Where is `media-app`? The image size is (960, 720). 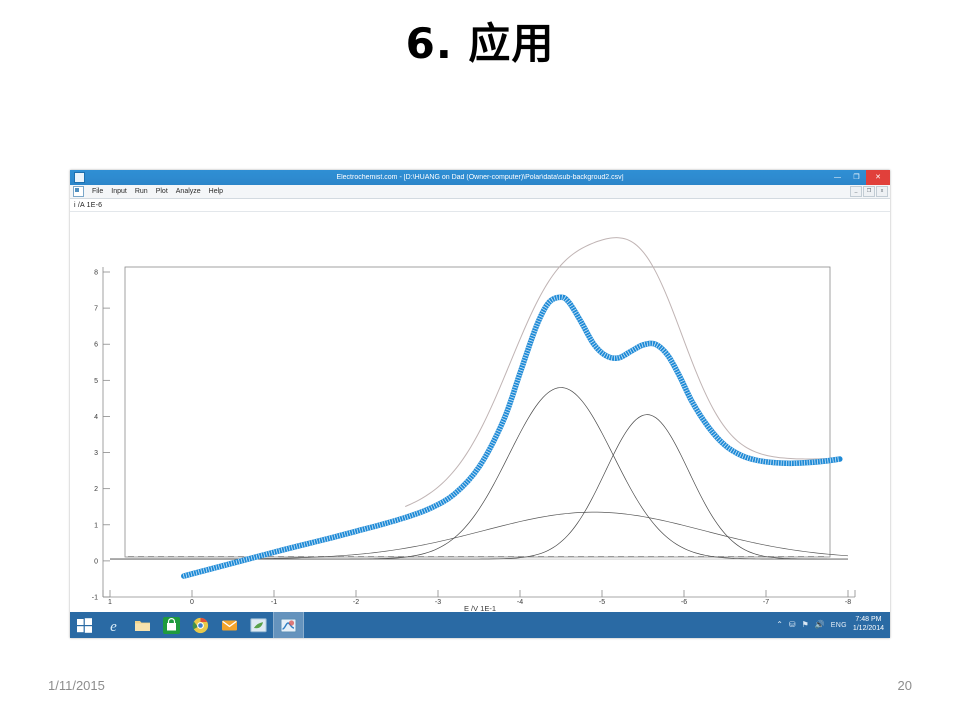
media-app is located at coordinates (258, 625).